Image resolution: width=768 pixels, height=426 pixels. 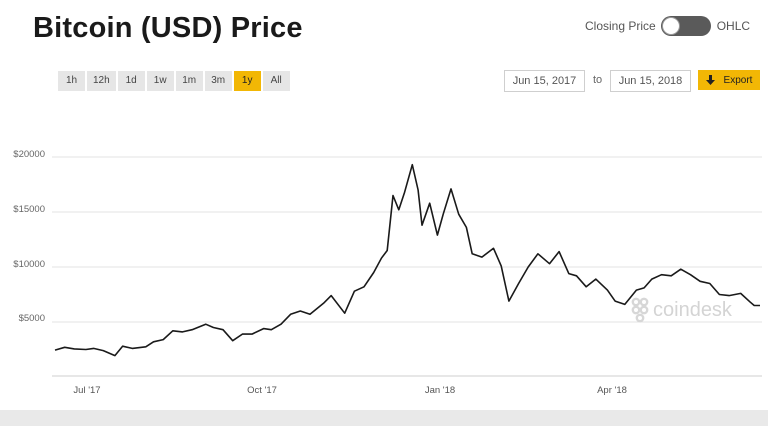 What do you see at coordinates (29, 264) in the screenshot?
I see `y-tick-label-10000: $10000` at bounding box center [29, 264].